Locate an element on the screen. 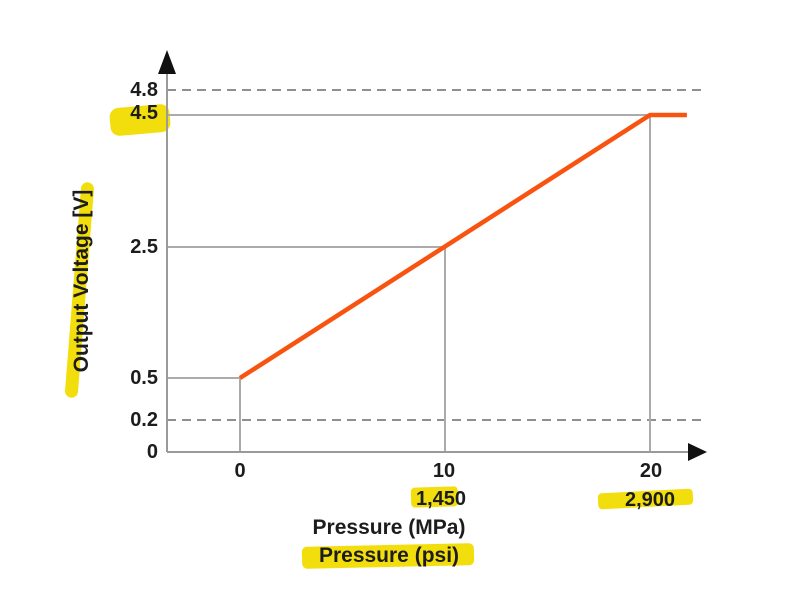  y-tick-4-5: 4.5 is located at coordinates (144, 113).